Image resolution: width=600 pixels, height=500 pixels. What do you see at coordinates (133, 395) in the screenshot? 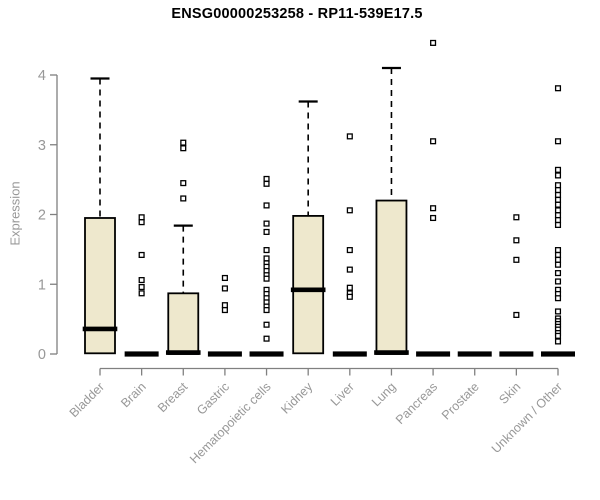
I see `x-tick-label: Brain` at bounding box center [133, 395].